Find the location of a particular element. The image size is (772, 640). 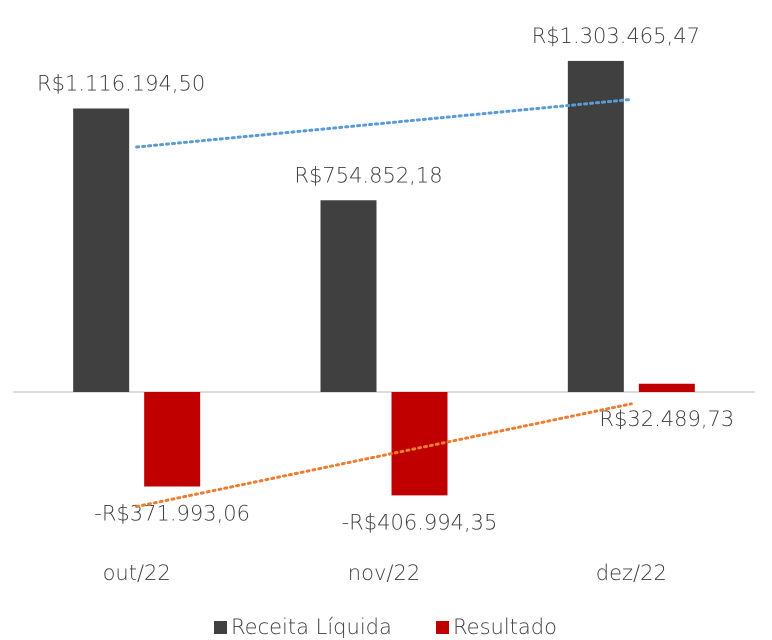

x-tick-label: nov/22 is located at coordinates (384, 573).